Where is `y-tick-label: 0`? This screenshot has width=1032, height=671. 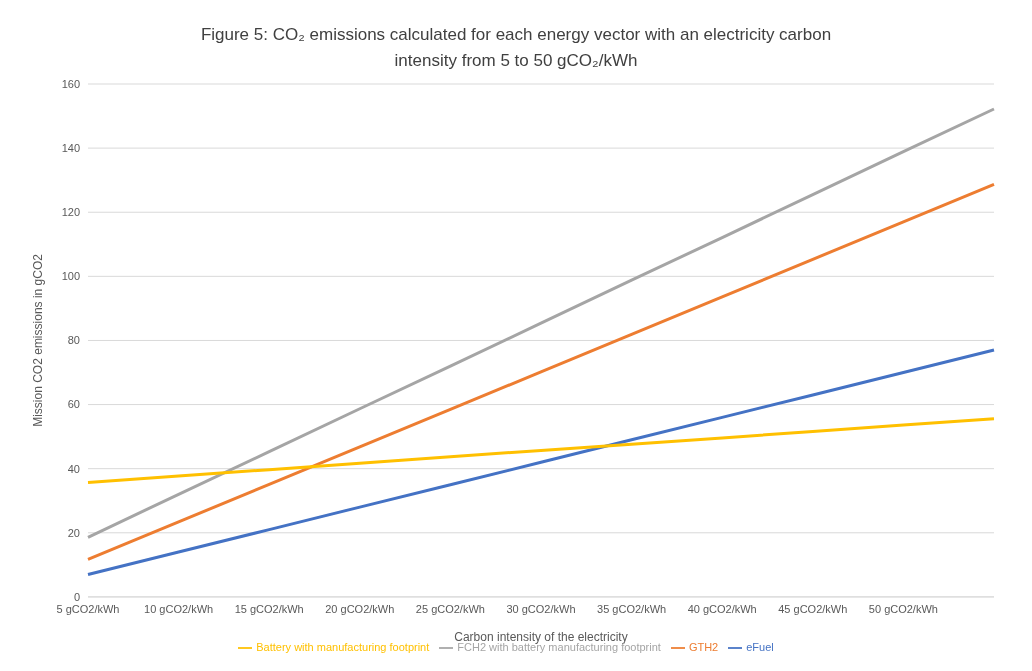 y-tick-label: 0 is located at coordinates (76, 596).